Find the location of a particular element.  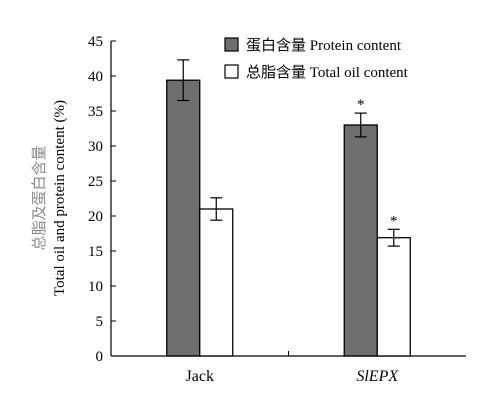

y-tick-label: 15 is located at coordinates (95, 252).